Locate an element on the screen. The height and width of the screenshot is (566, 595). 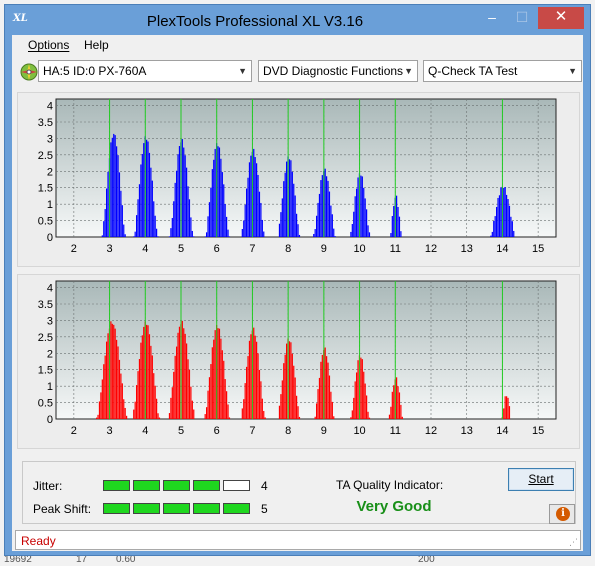
title-bar: XL PlexTools Professional XL V3.16 – ☐ ✕ is located at coordinates (297, 20).